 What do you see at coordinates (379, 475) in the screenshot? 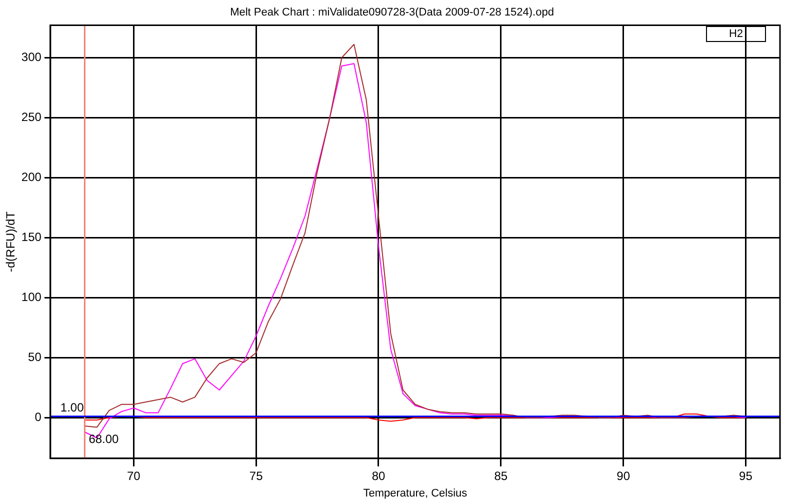
I see `x-tick-label: 80` at bounding box center [379, 475].